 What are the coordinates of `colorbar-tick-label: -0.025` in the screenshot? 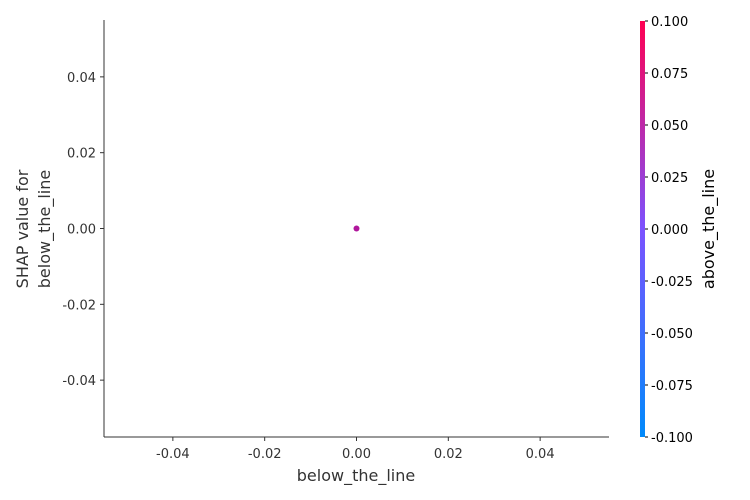 It's located at (672, 282).